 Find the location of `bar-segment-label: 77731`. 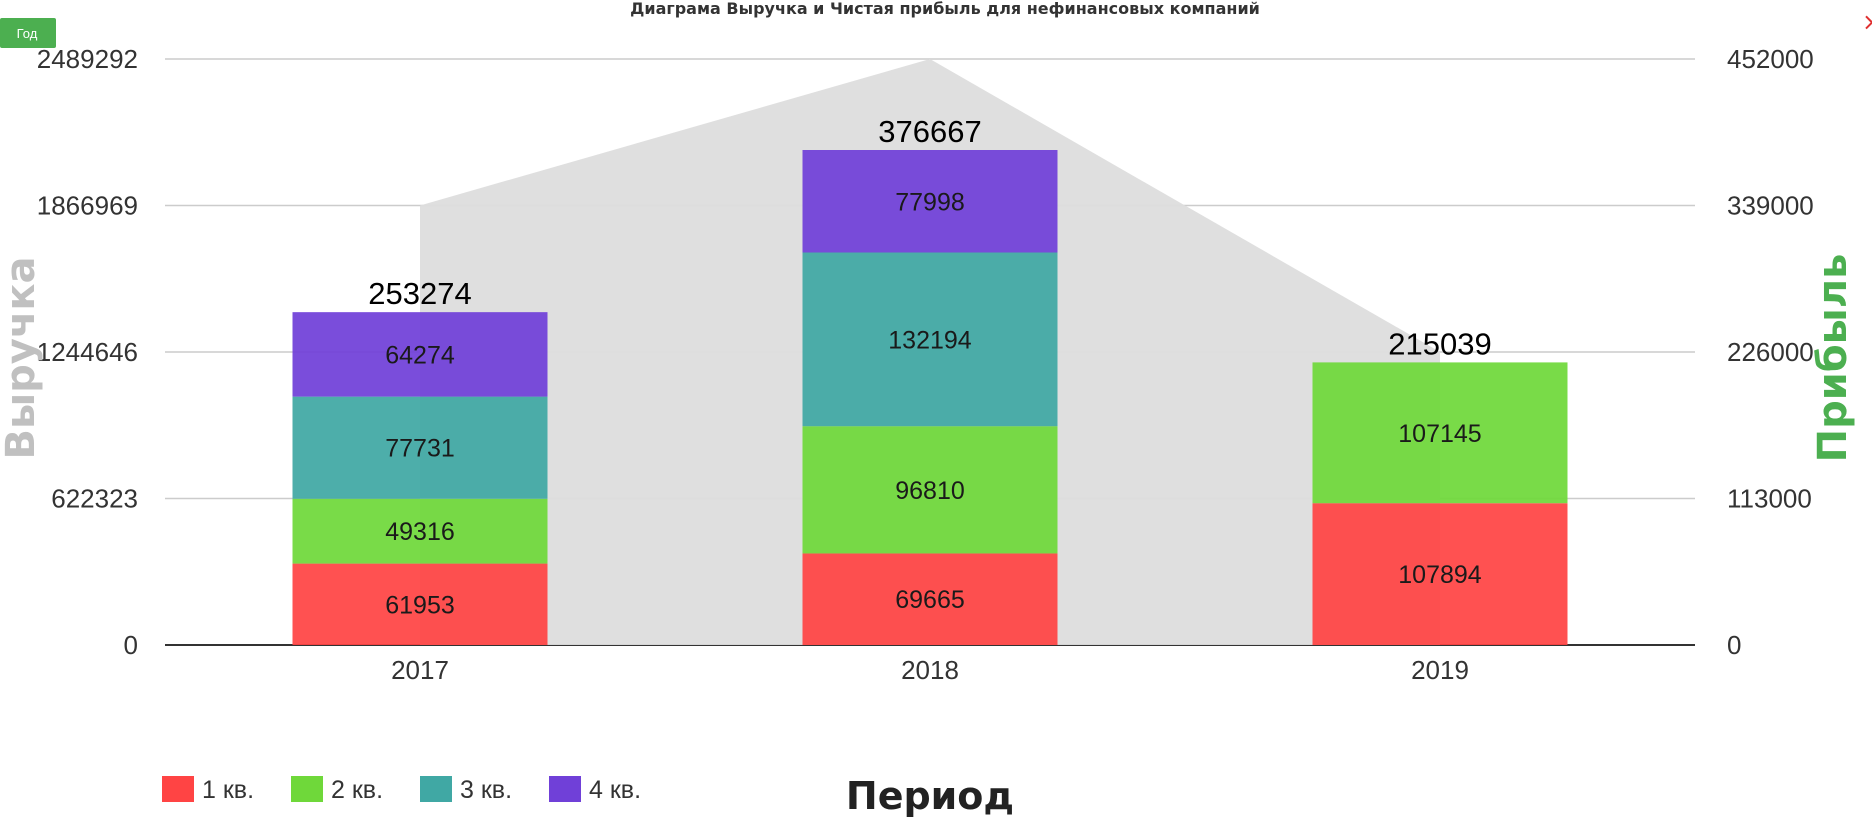

bar-segment-label: 77731 is located at coordinates (420, 449).